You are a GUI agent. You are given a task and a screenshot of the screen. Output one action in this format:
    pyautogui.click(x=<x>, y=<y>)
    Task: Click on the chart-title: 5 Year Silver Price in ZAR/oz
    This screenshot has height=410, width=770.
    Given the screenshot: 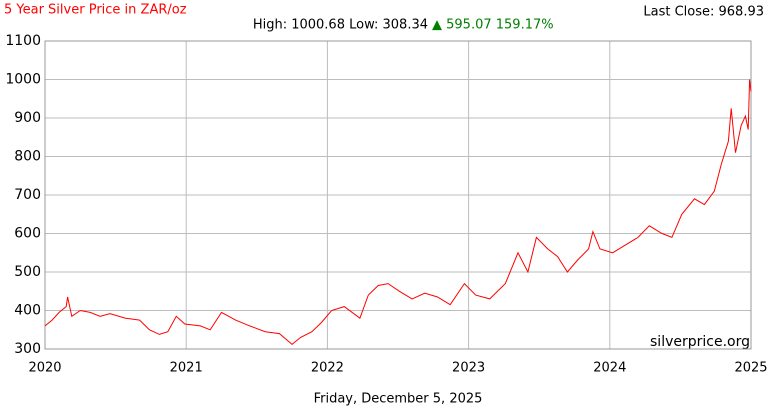 What is the action you would take?
    pyautogui.click(x=95, y=10)
    